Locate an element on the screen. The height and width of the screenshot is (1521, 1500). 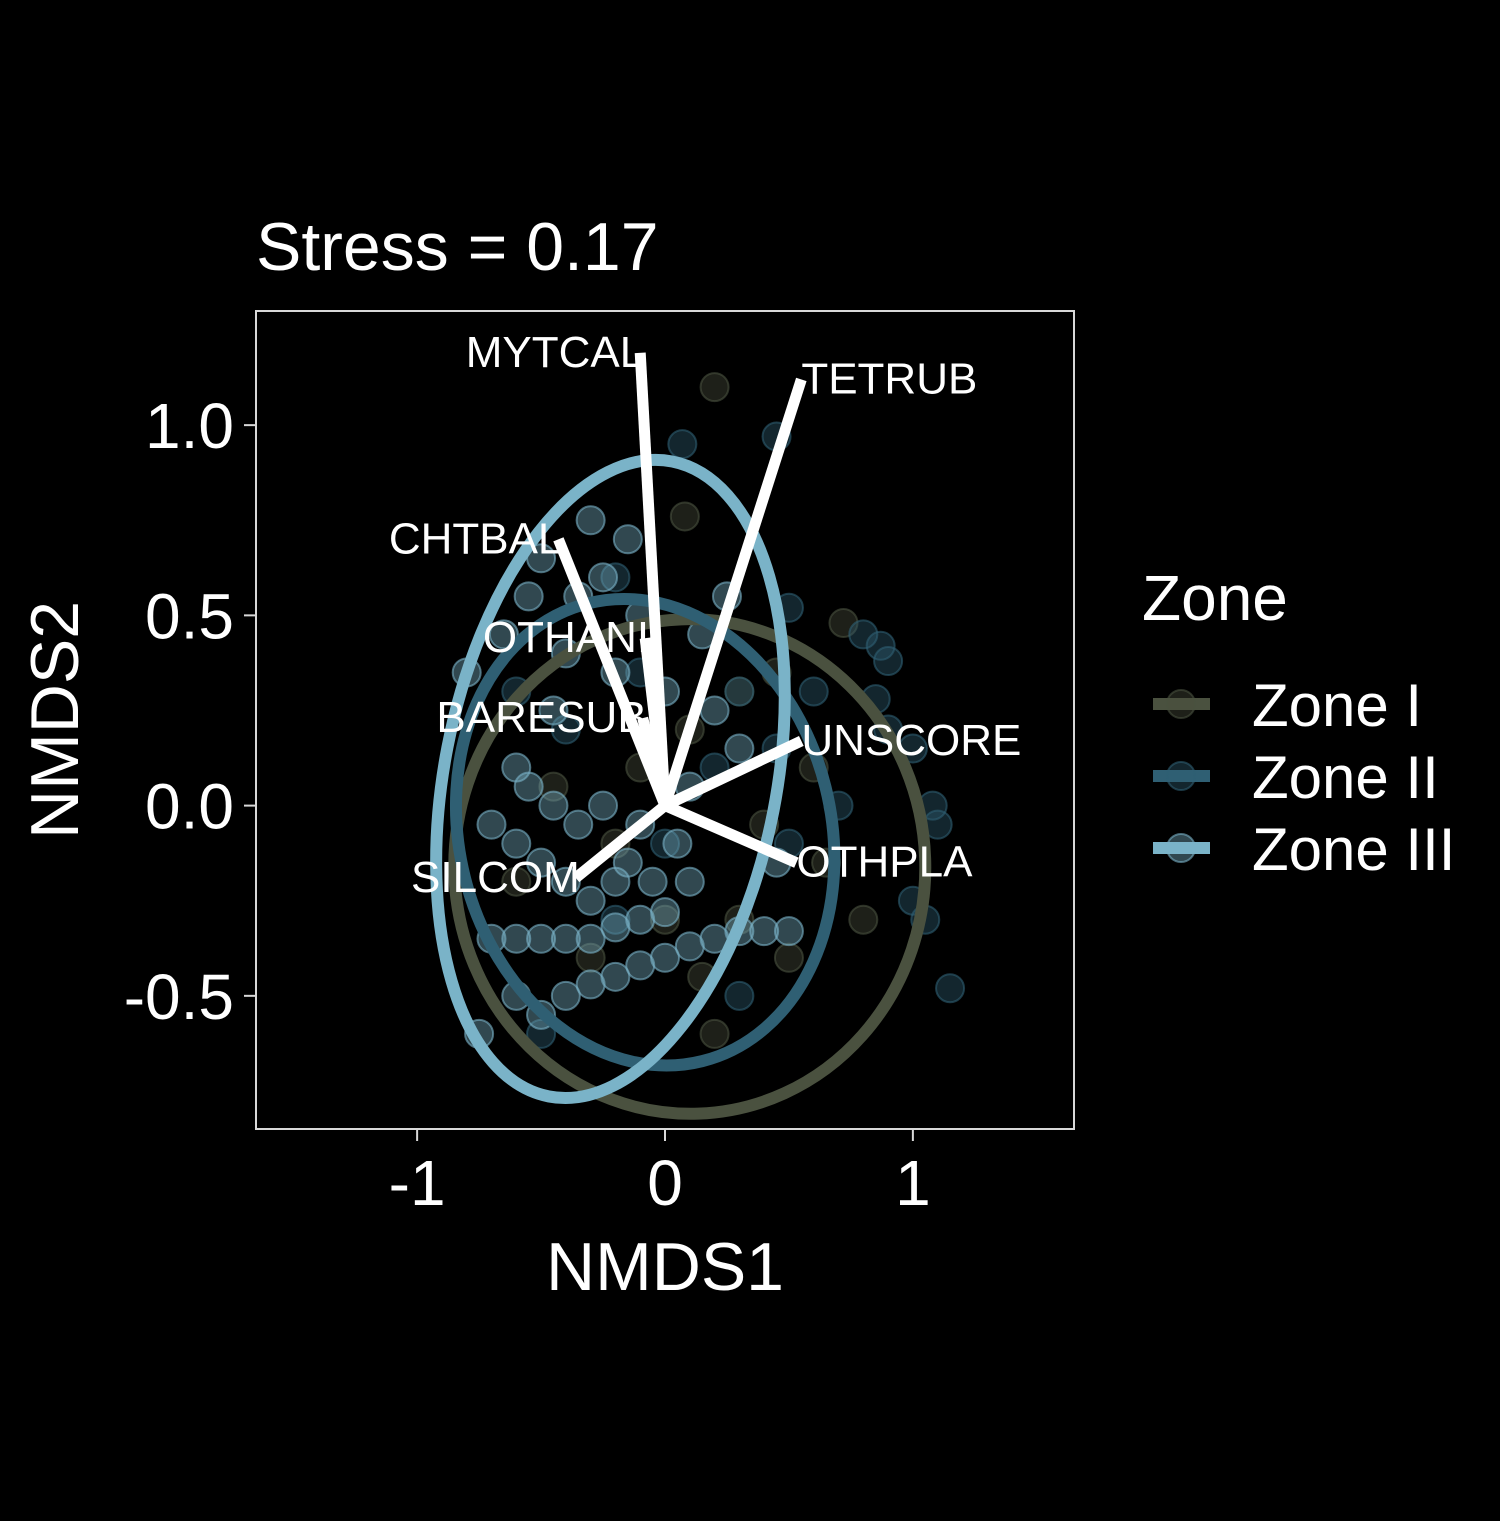
y-axis: -0.5 0.0 0.5 1.0 is located at coordinates (190, 711).